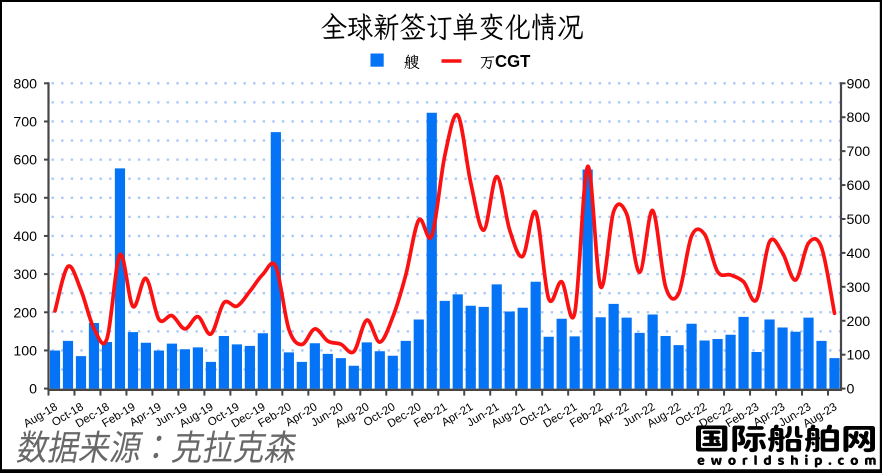 This screenshot has height=473, width=882. I want to click on svg-text: CGT, so click(513, 60).